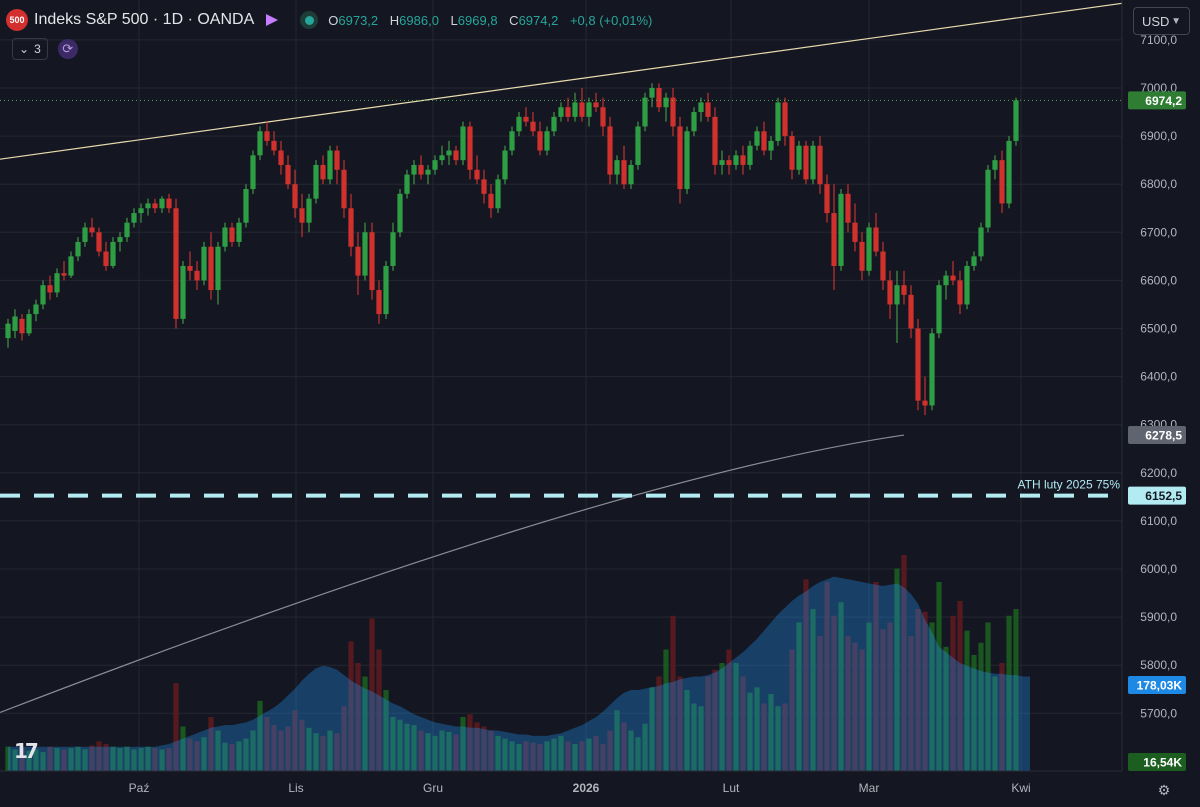 The width and height of the screenshot is (1200, 807). I want to click on settings-icon: ⚙, so click(1164, 789).